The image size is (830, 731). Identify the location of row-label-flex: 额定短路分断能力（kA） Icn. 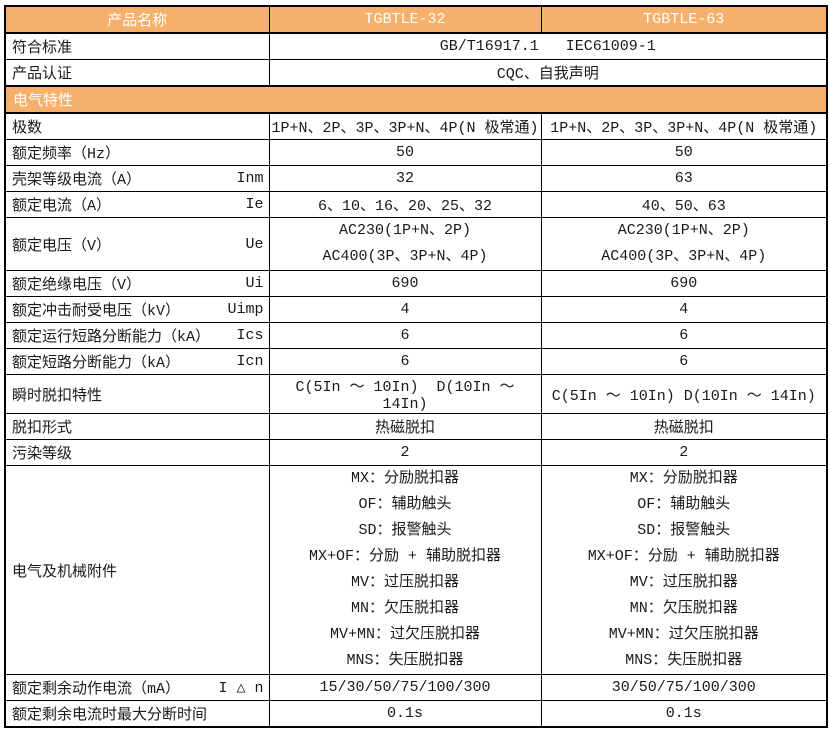
(137, 361).